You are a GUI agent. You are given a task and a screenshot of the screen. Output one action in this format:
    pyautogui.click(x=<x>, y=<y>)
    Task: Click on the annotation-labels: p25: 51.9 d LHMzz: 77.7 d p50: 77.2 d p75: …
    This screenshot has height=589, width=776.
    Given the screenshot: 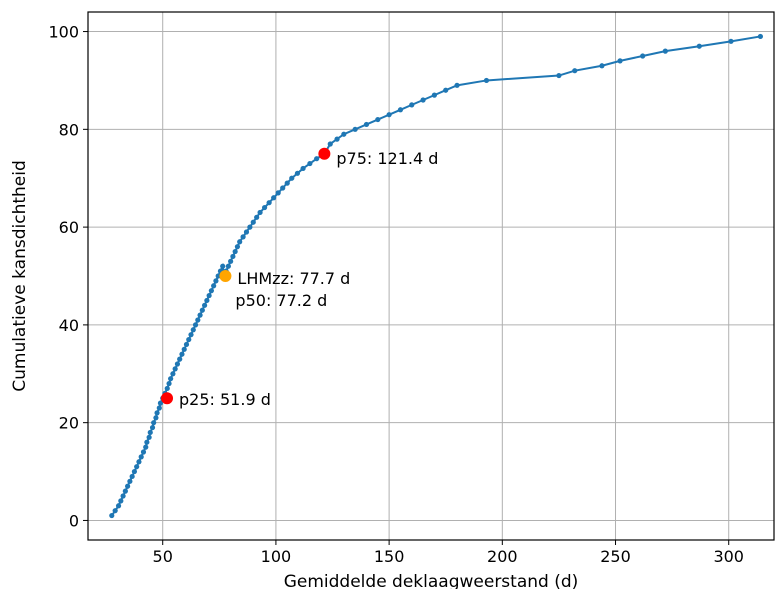 What is the action you would take?
    pyautogui.click(x=308, y=279)
    